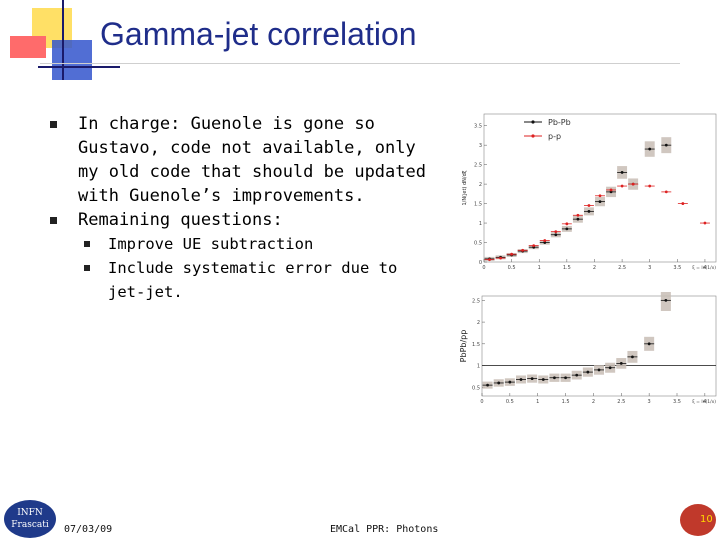  I want to click on legend-label: Pb-Pb, so click(559, 122).